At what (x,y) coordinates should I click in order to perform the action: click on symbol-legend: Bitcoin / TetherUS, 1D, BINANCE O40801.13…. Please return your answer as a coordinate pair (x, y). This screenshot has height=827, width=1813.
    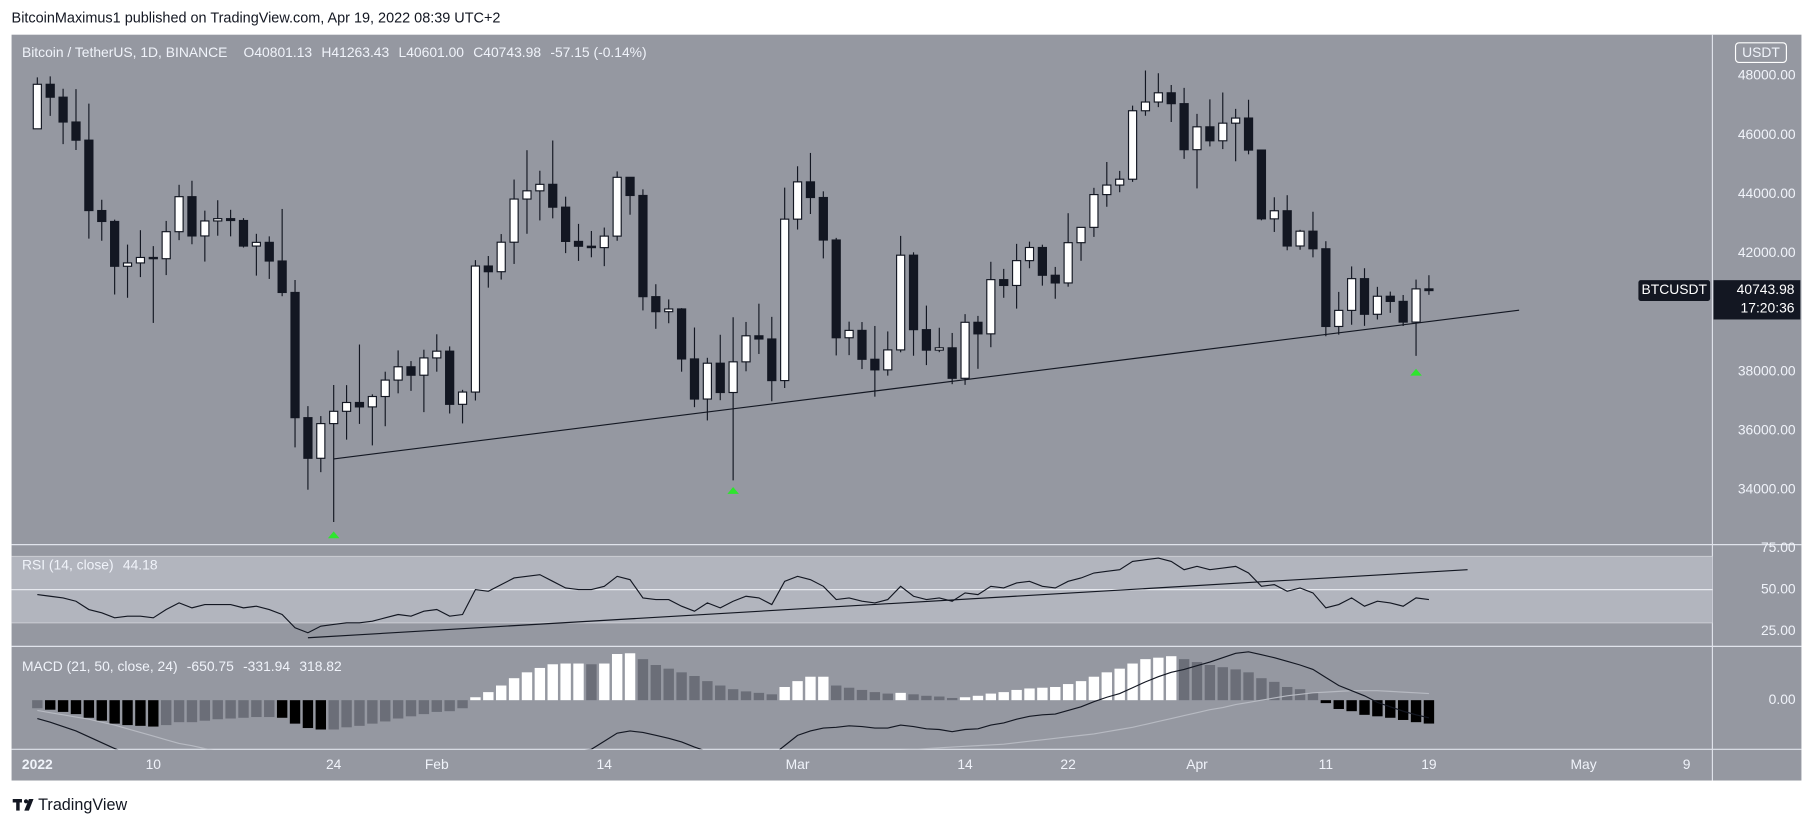
    Looking at the image, I should click on (334, 52).